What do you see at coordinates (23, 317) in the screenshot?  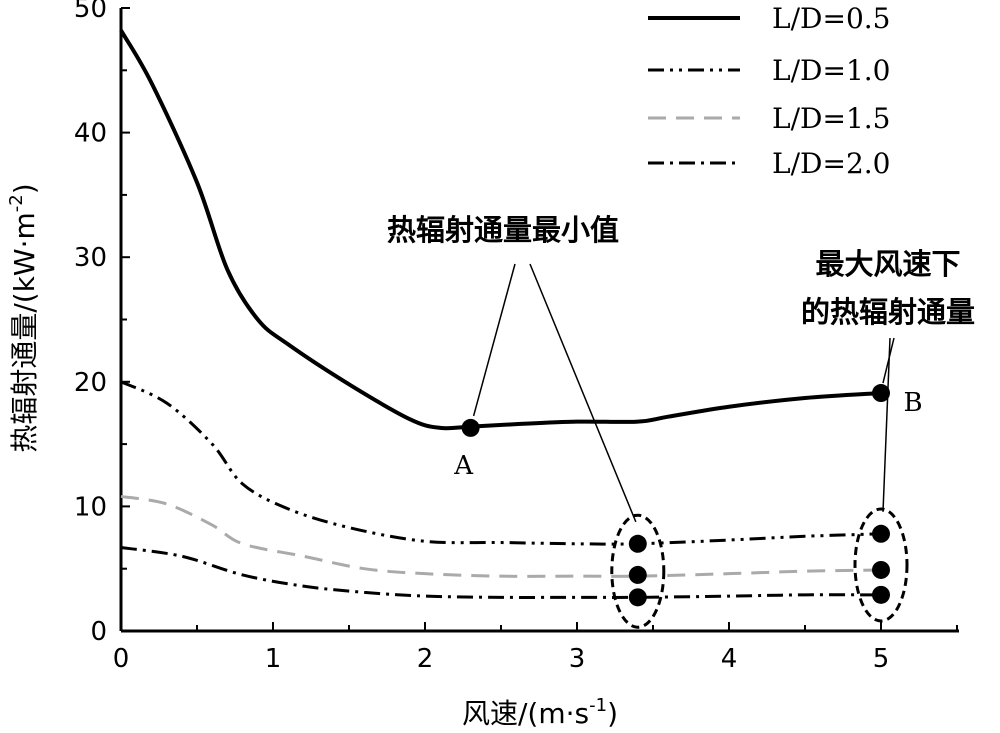 I see `y-axis-title: 热辐射通量/(kW·m-2)` at bounding box center [23, 317].